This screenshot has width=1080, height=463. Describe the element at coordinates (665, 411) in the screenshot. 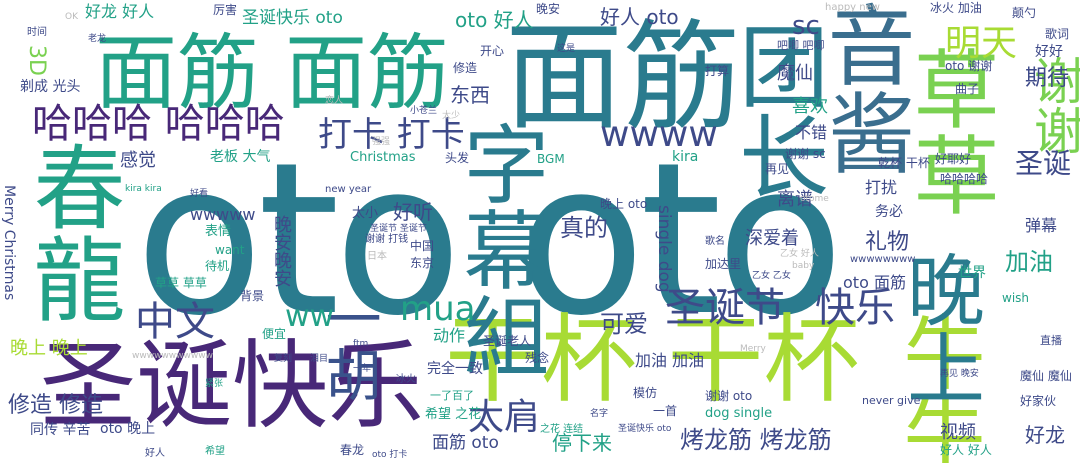

I see `word-yi-shou: 一首` at that location.